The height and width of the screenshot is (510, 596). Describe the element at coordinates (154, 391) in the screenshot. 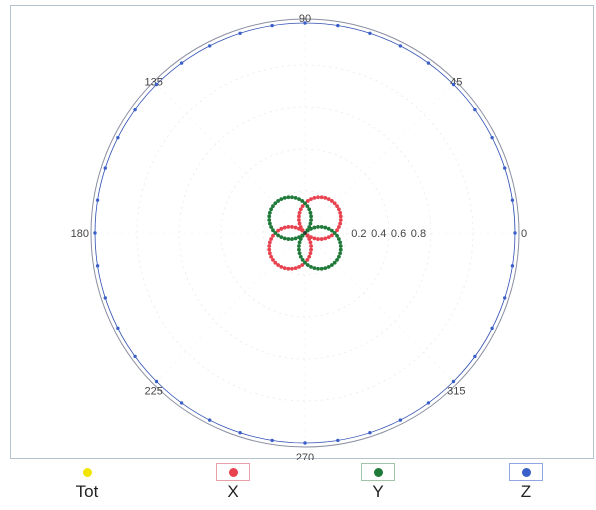

I see `angle-label-225: 225` at that location.